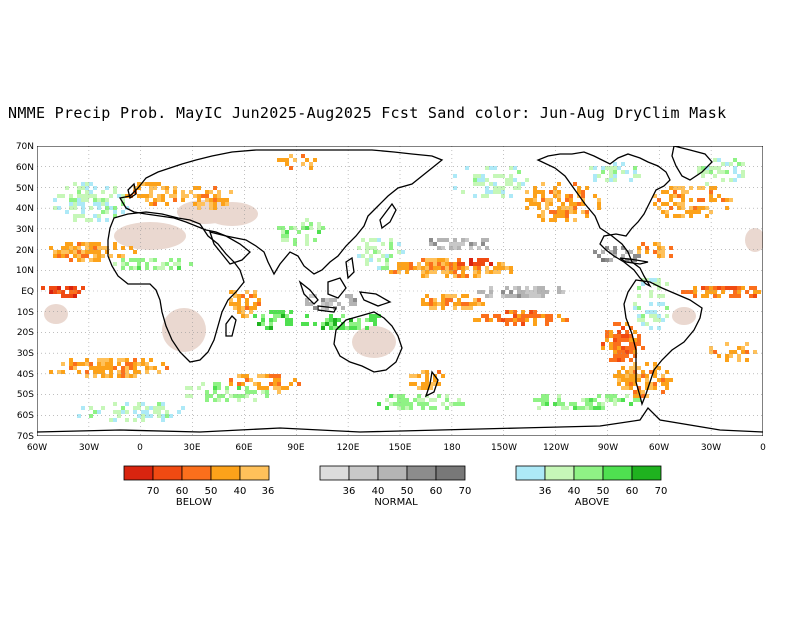 This screenshot has width=800, height=618. Describe the element at coordinates (25, 189) in the screenshot. I see `lat-label: 50N` at that location.